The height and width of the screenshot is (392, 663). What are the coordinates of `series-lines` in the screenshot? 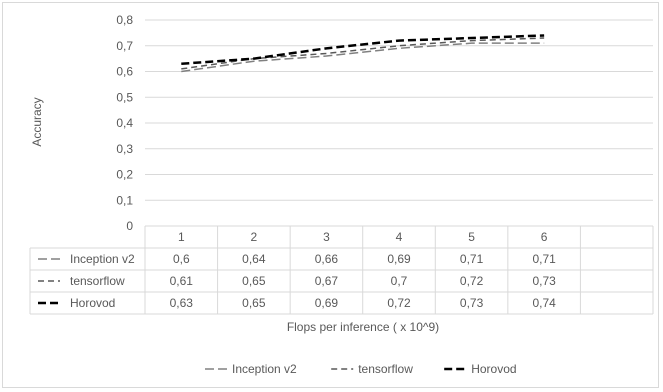 It's located at (363, 53).